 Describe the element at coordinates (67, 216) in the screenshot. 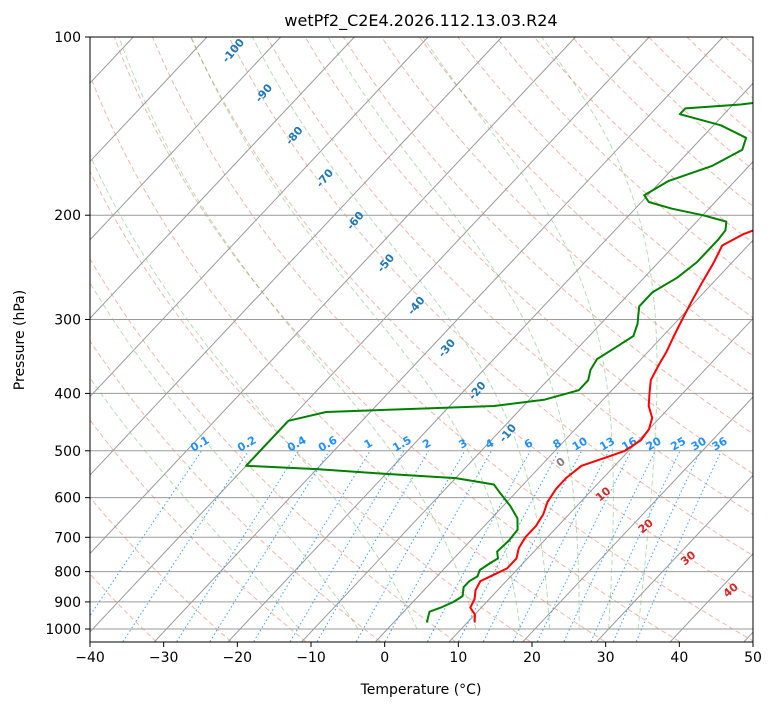

I see `y-tick-label: 200` at that location.